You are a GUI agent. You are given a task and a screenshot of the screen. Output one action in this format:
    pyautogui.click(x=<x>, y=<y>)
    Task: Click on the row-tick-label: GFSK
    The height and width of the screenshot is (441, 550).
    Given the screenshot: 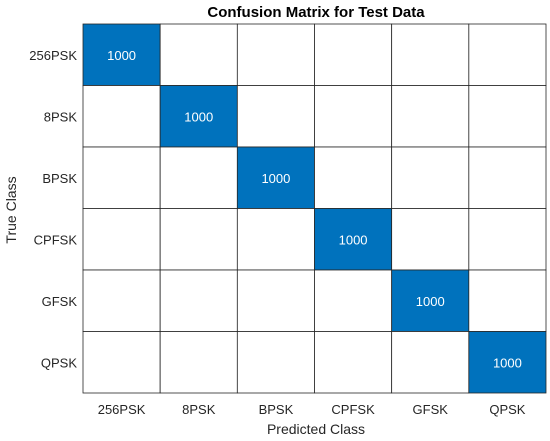 What is the action you would take?
    pyautogui.click(x=60, y=301)
    